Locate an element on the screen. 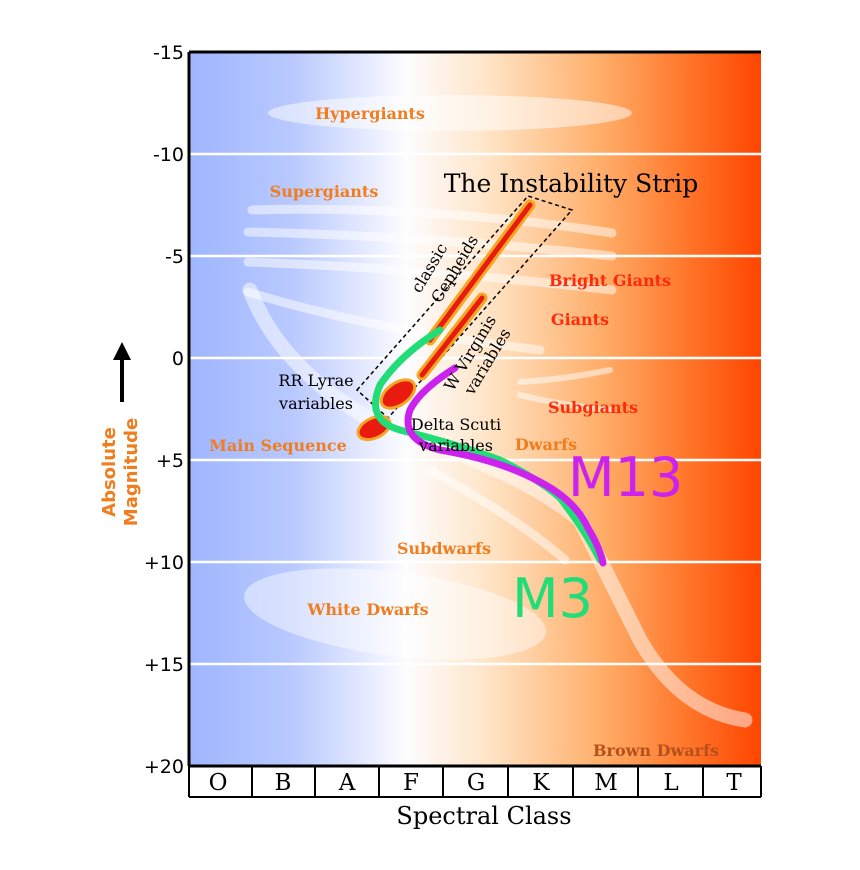  white-dwarfs-band is located at coordinates (395, 614).